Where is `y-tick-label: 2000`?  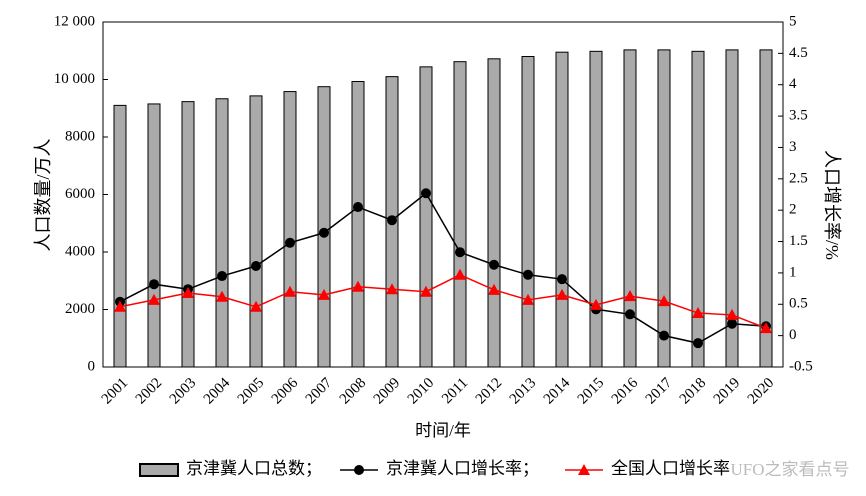
y-tick-label: 2000 is located at coordinates (80, 309).